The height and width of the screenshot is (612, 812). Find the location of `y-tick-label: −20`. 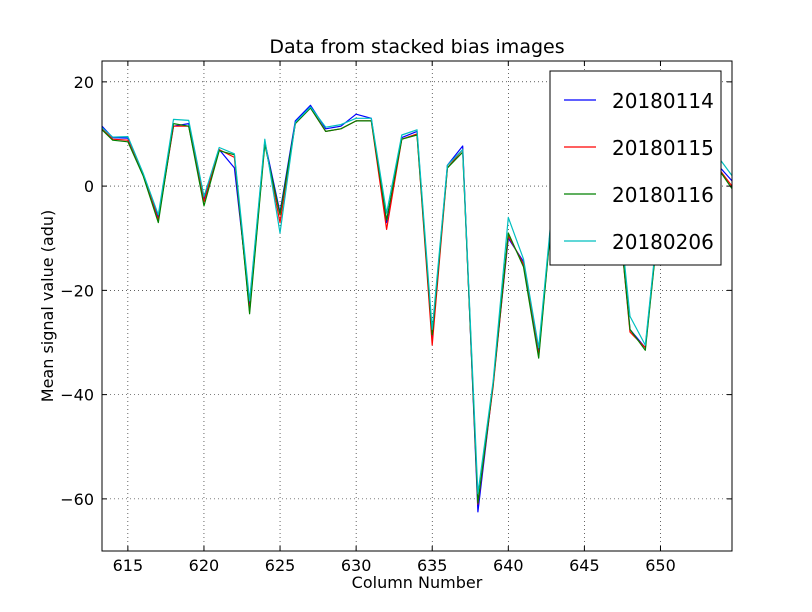

y-tick-label: −20 is located at coordinates (77, 290).